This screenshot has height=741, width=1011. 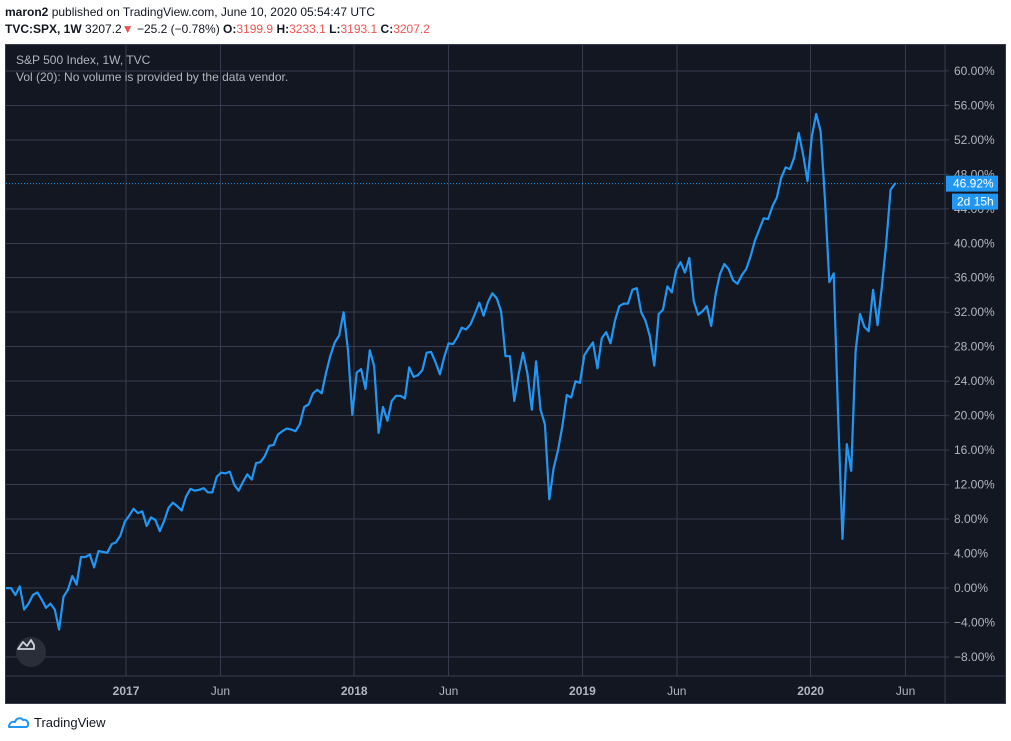 I want to click on high-label: H:, so click(x=283, y=29).